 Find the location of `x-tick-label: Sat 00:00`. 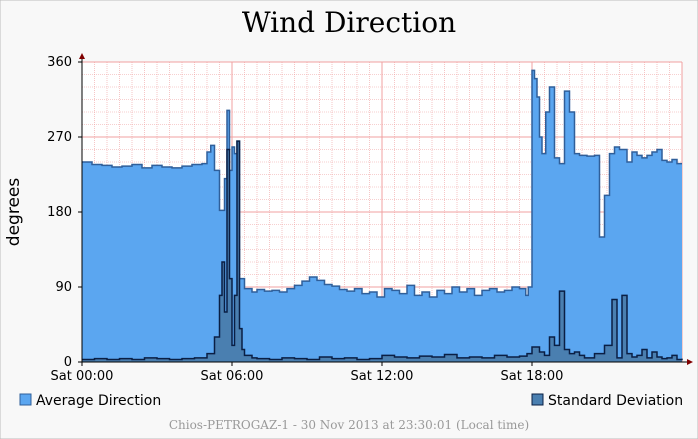

x-tick-label: Sat 00:00 is located at coordinates (82, 376).